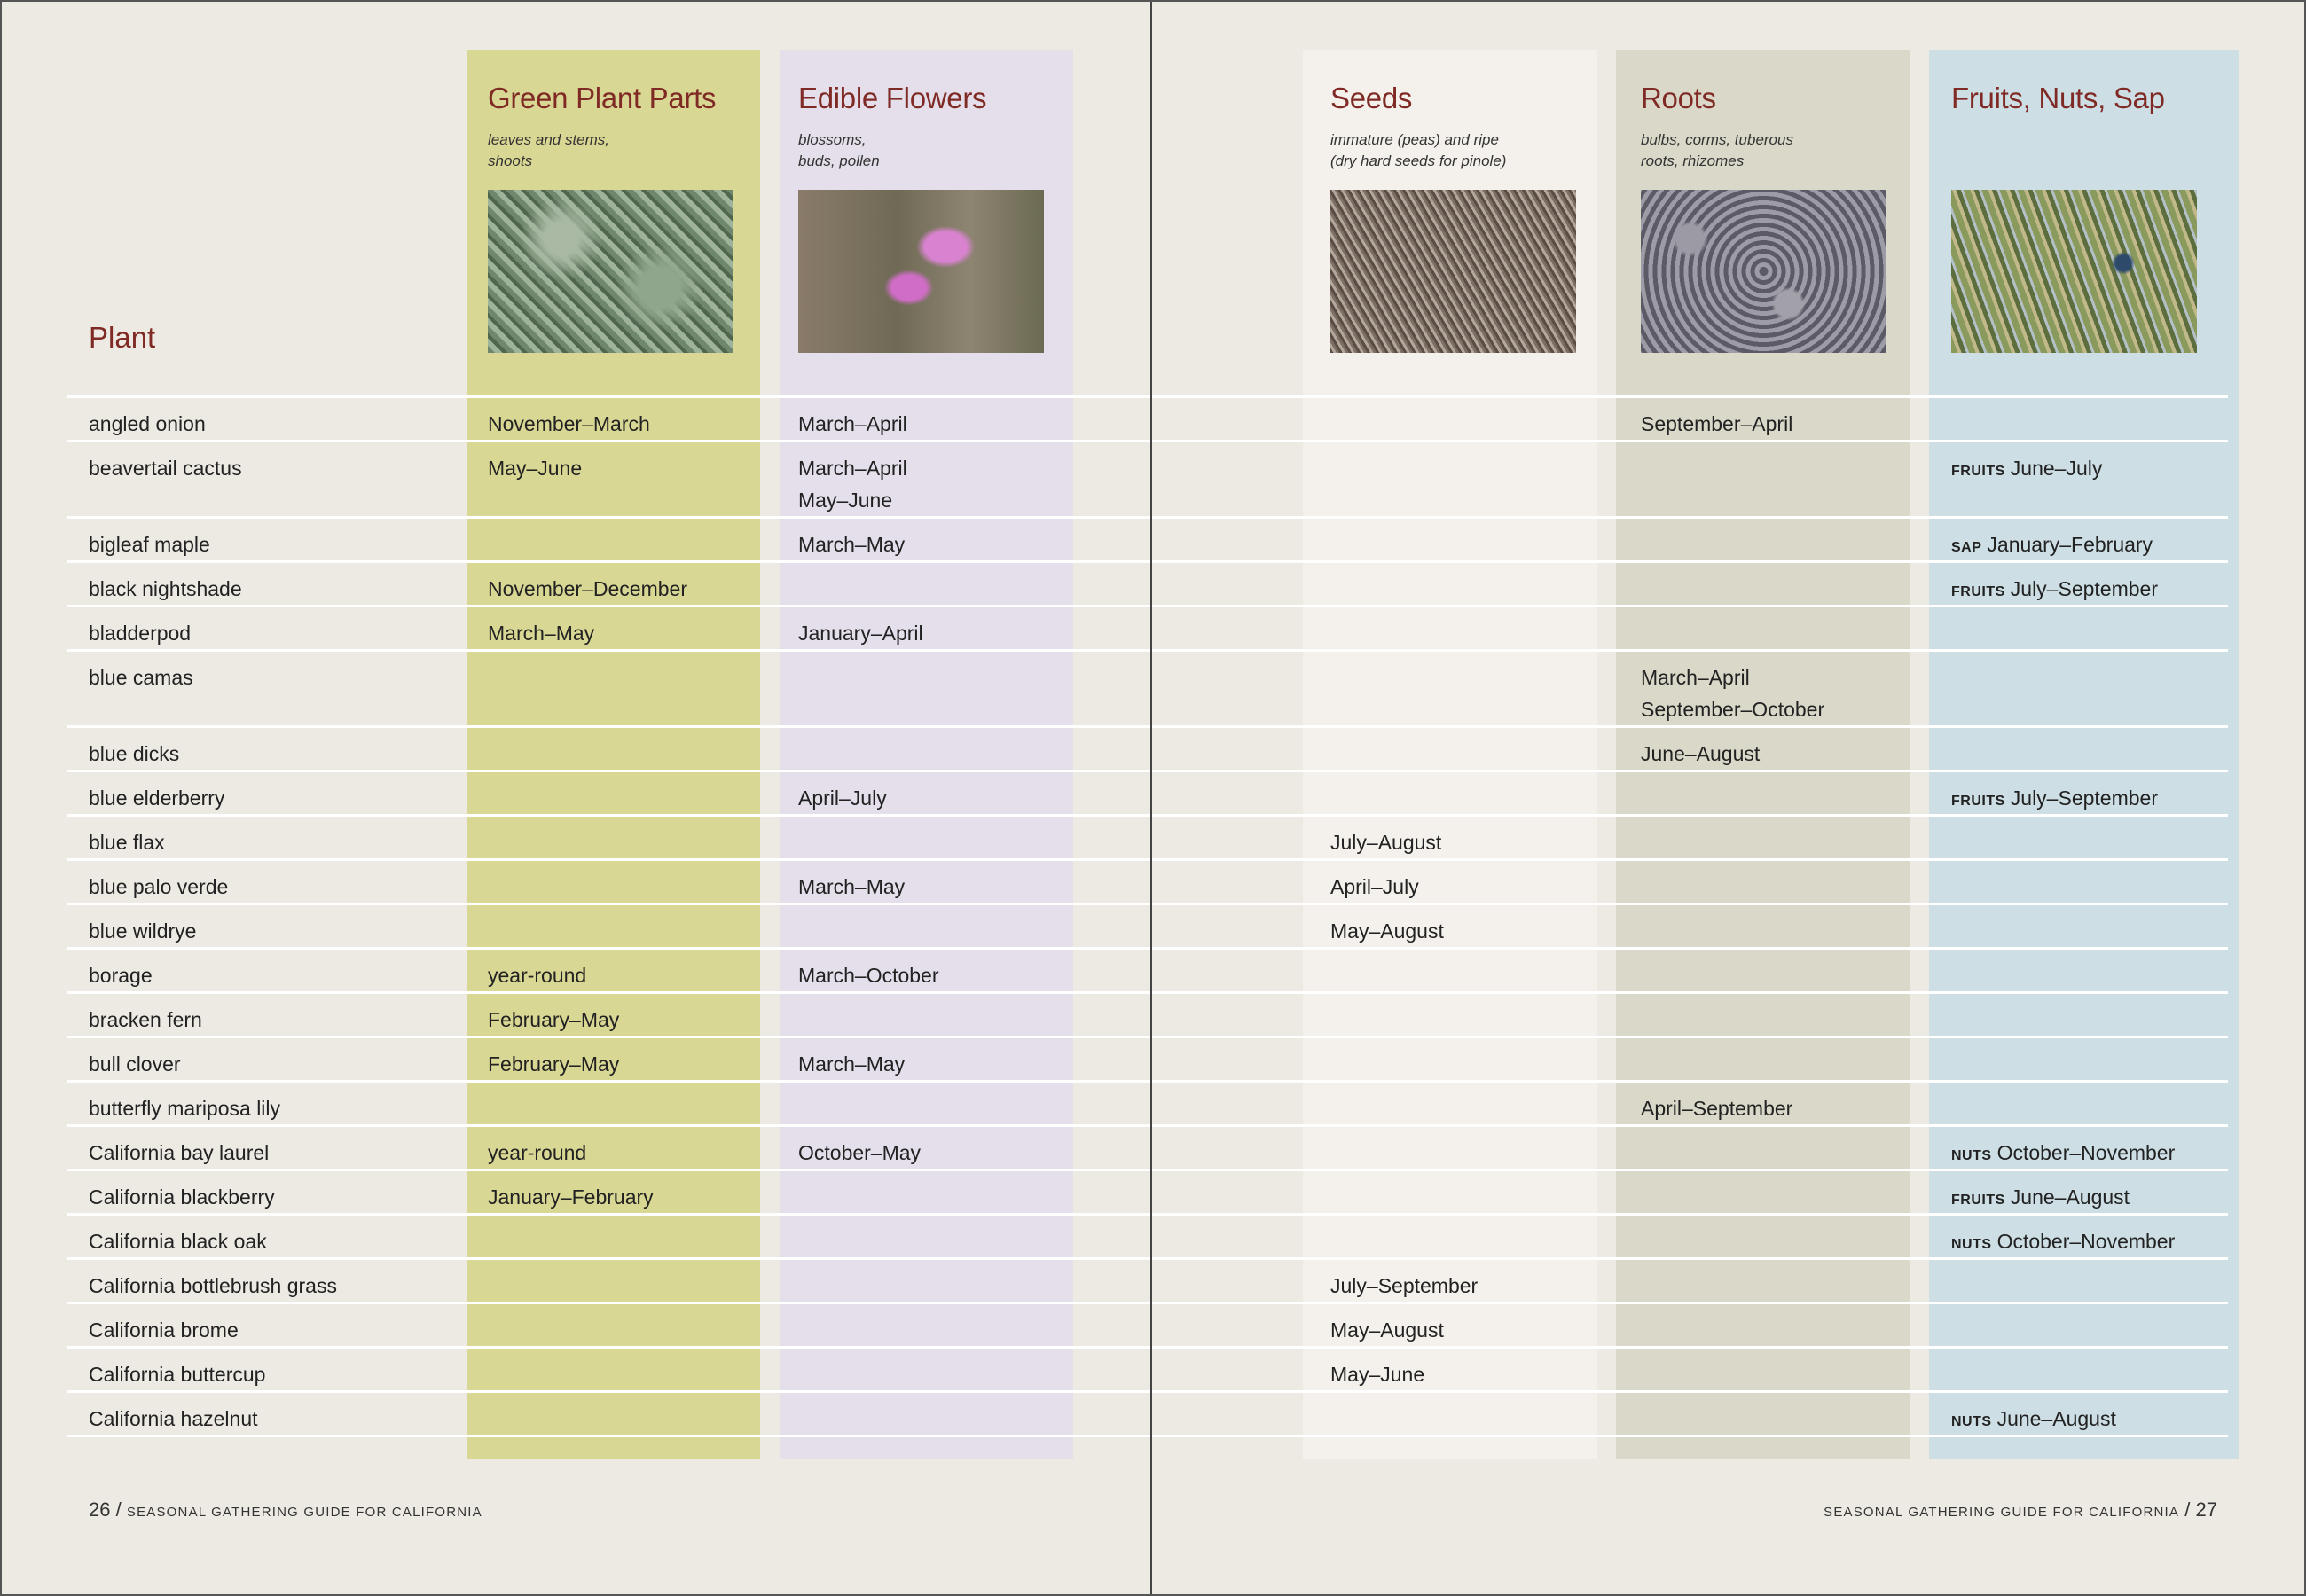 The image size is (2306, 1596). What do you see at coordinates (165, 468) in the screenshot?
I see `plant-name: beavertail cactus` at bounding box center [165, 468].